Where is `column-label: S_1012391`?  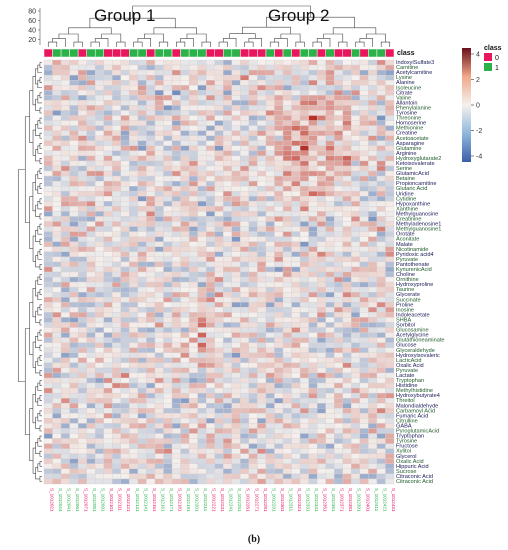
column-label: S_1012391 is located at coordinates (359, 500).